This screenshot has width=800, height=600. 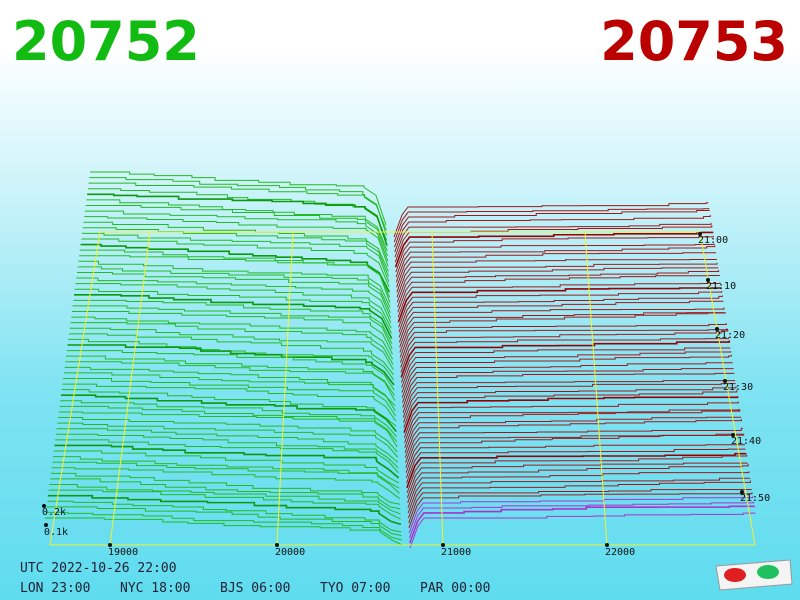 I want to click on price-axis: 19000 20000 21000 22000, so click(x=371, y=550).